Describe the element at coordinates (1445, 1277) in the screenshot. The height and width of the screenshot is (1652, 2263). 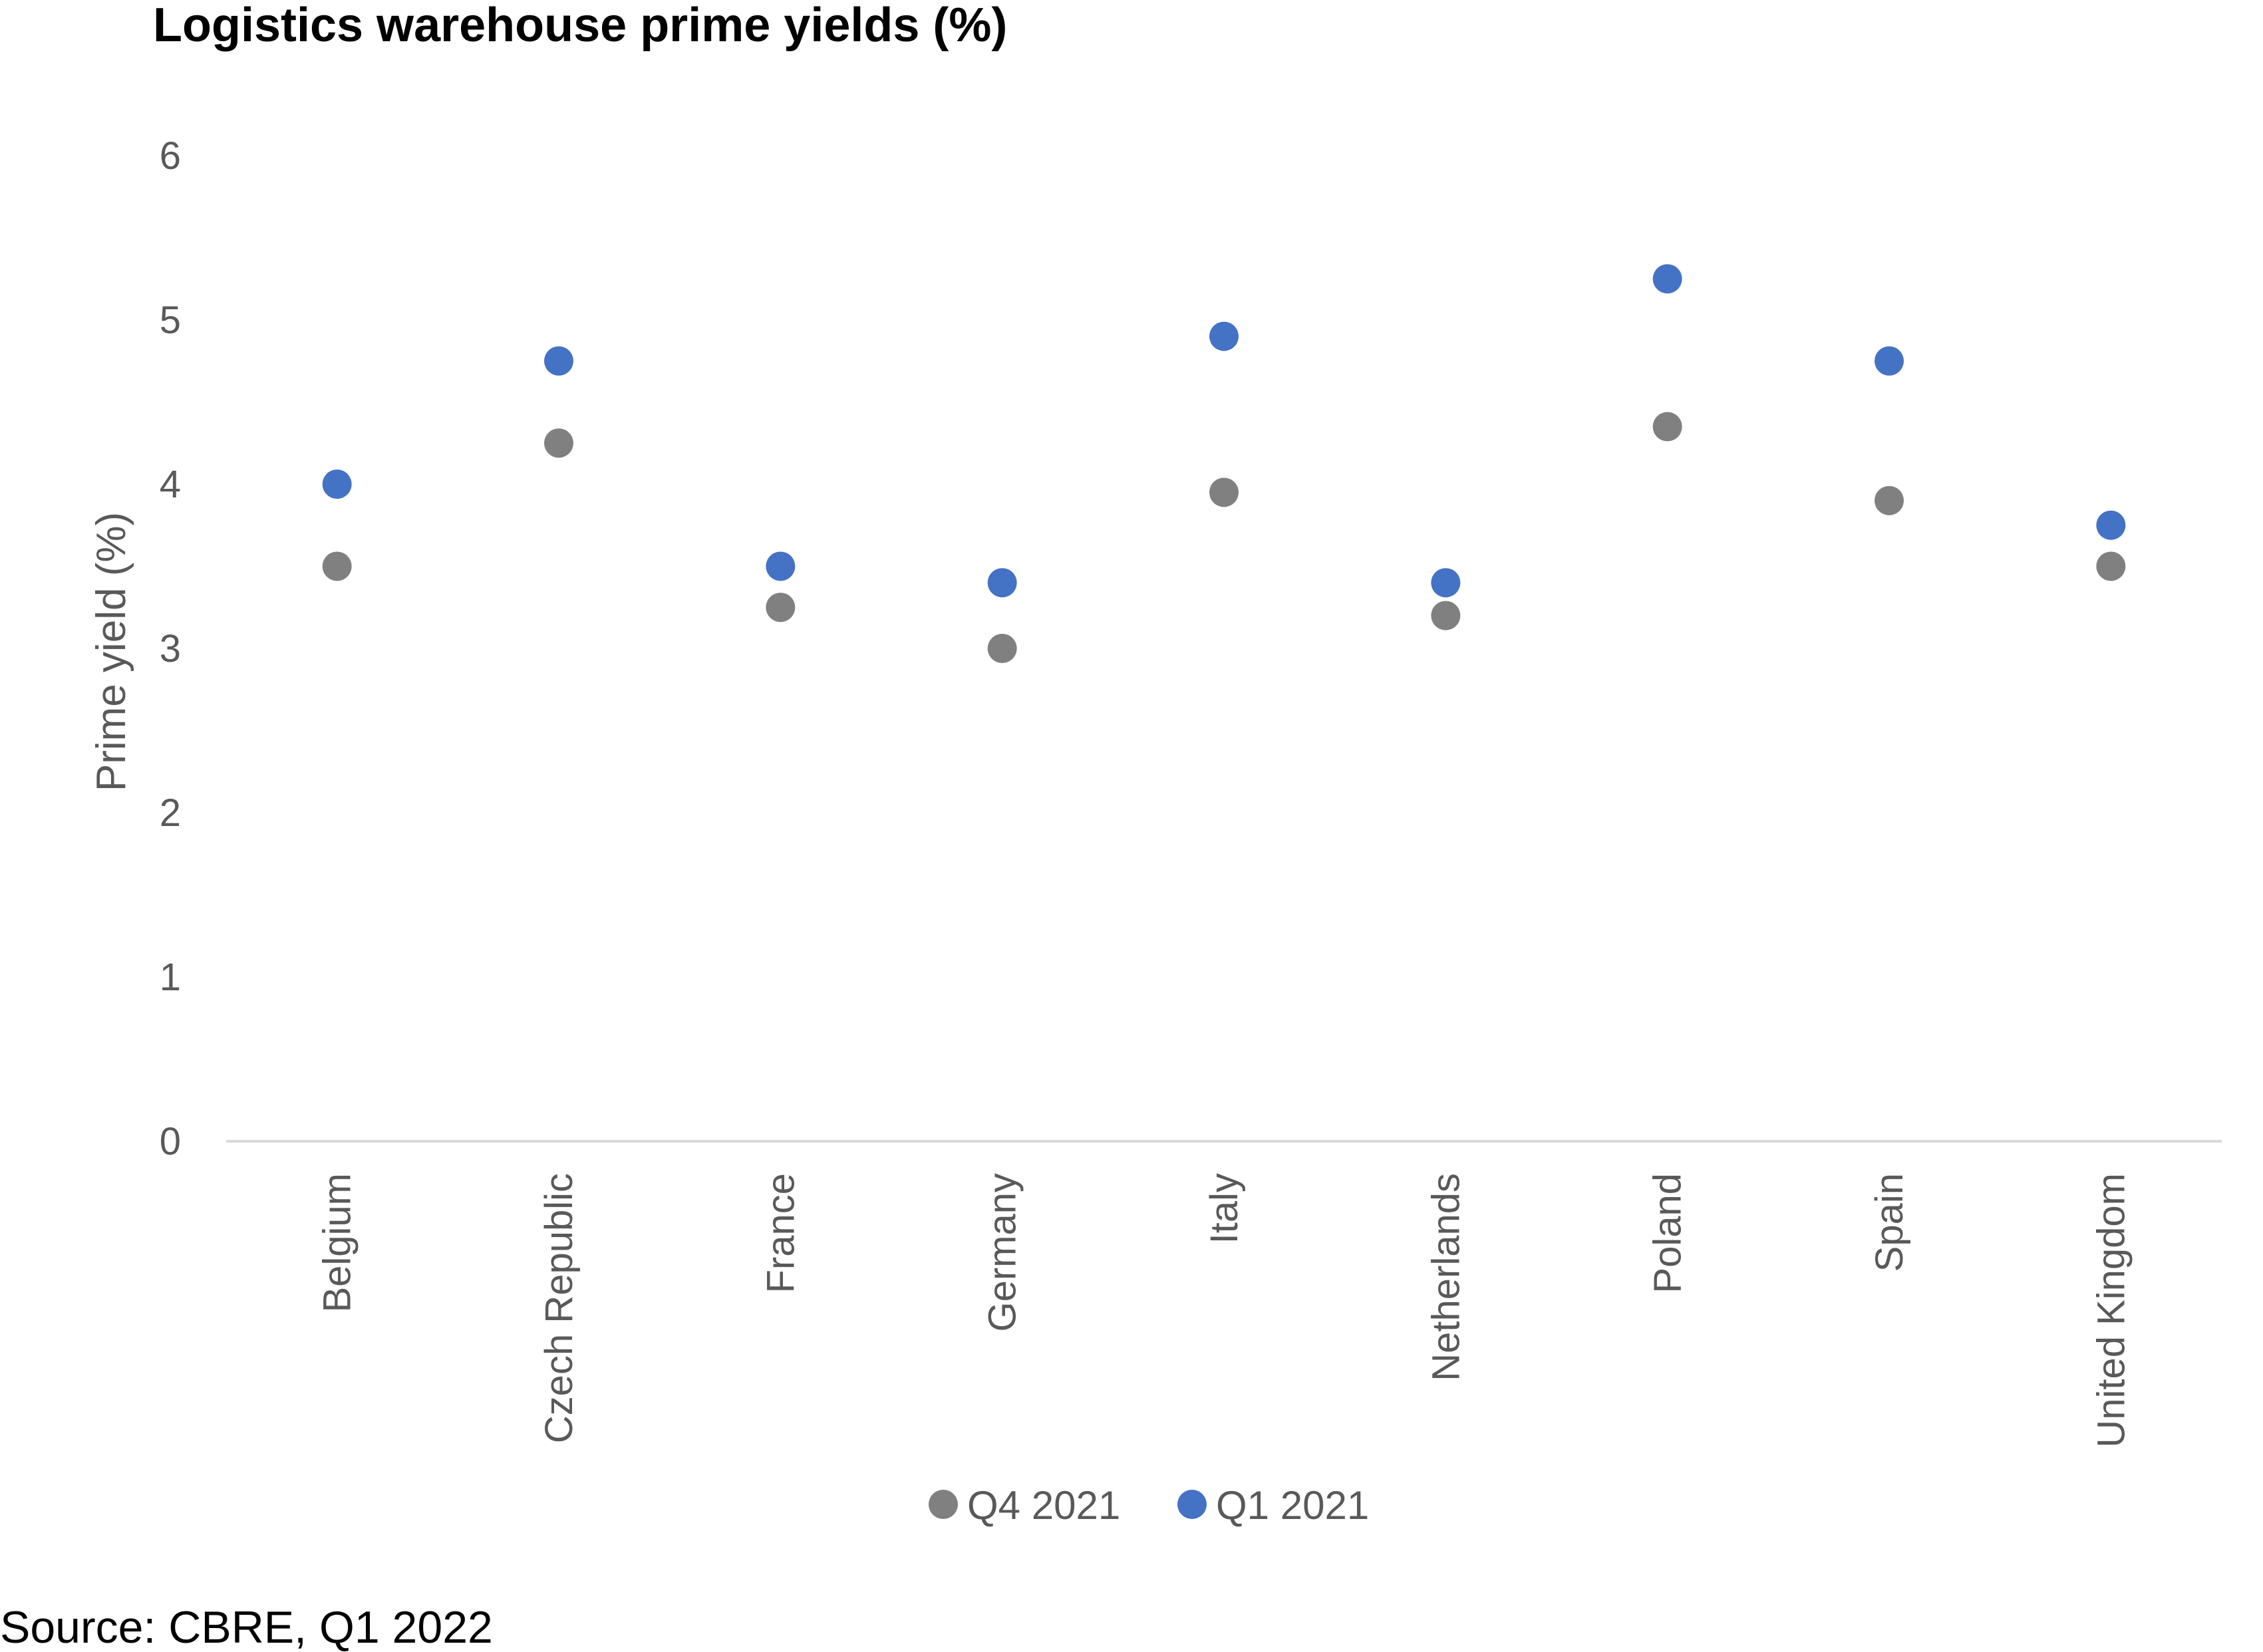
I see `x-tick-label: Netherlands` at that location.